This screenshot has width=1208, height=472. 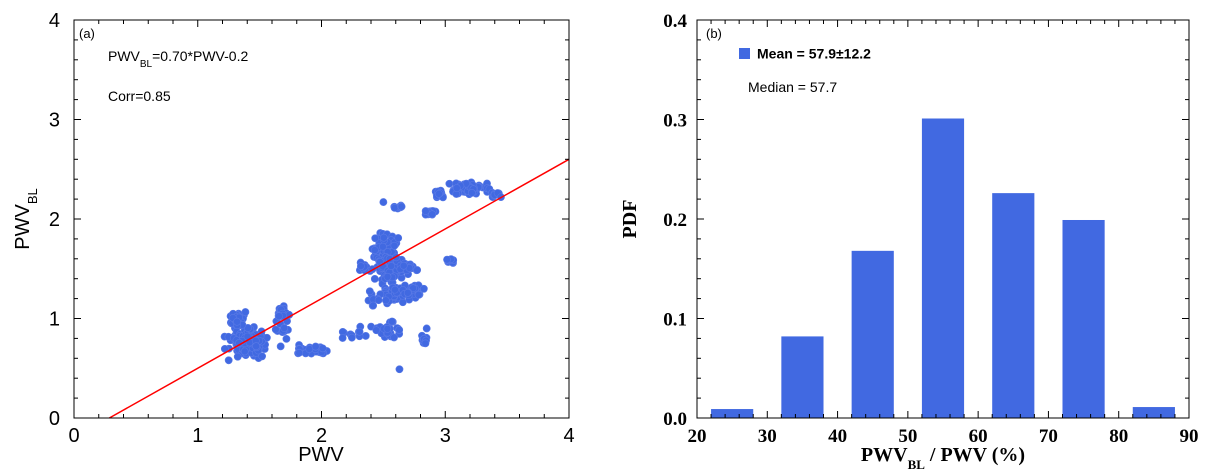 I want to click on scatter-y-tick-label: 1, so click(x=54, y=320).